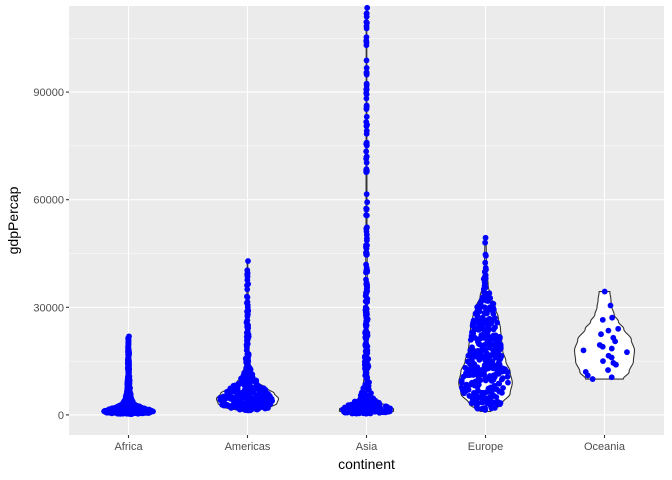  I want to click on y-tick-label: 0, so click(61, 416).